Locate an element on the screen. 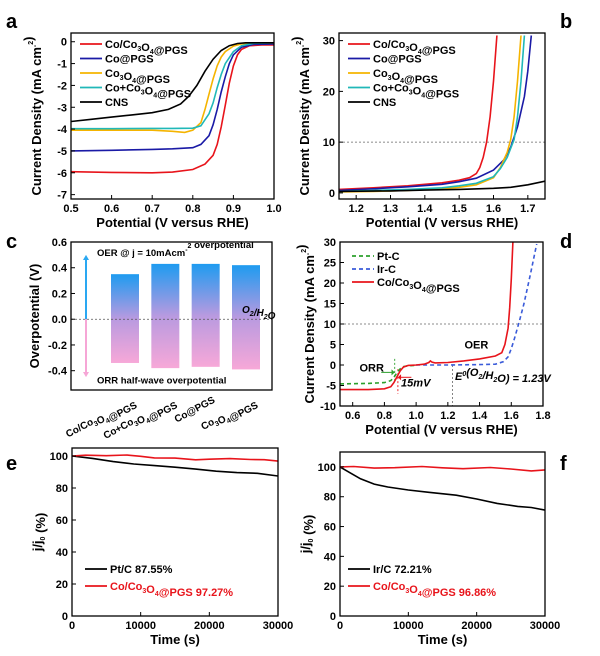 The width and height of the screenshot is (600, 656). oer-caption: OER @ j = 10mAcm-2 overpotential is located at coordinates (175, 249).